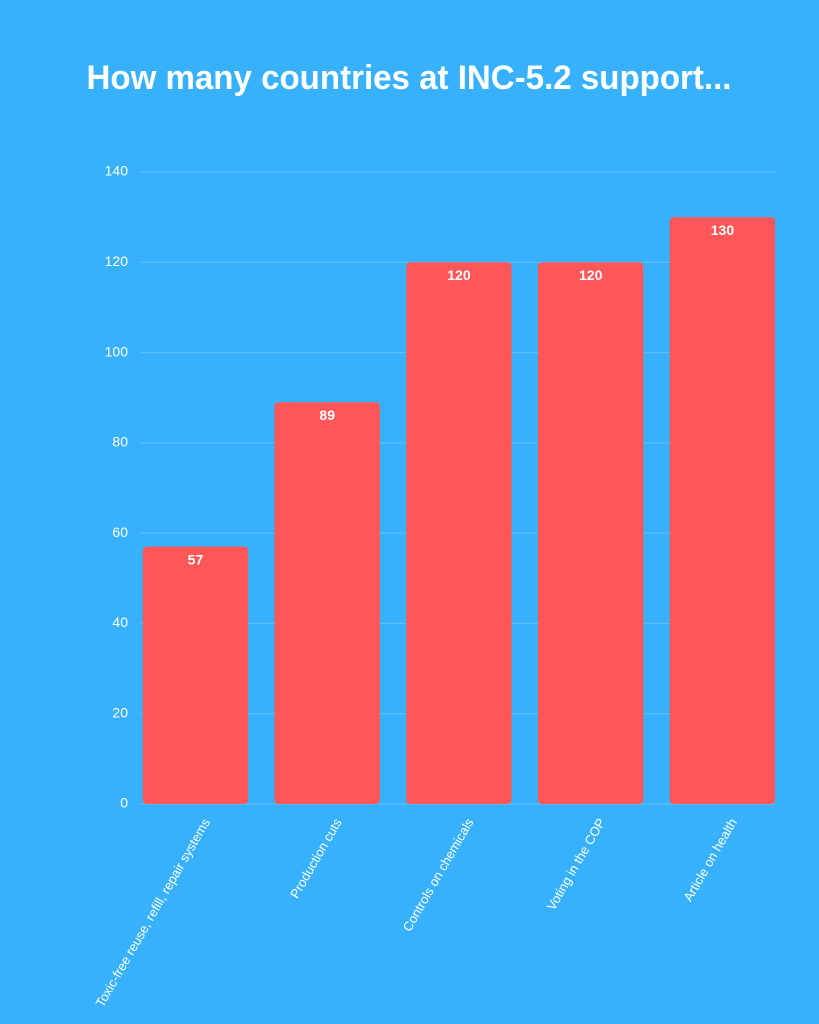 Image resolution: width=819 pixels, height=1024 pixels. I want to click on y-tick-label: 40, so click(120, 622).